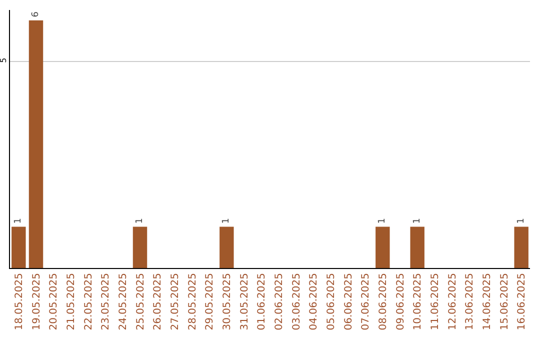 This screenshot has height=340, width=540. What do you see at coordinates (522, 301) in the screenshot?
I see `x-tick-label: 16.06.2025` at bounding box center [522, 301].